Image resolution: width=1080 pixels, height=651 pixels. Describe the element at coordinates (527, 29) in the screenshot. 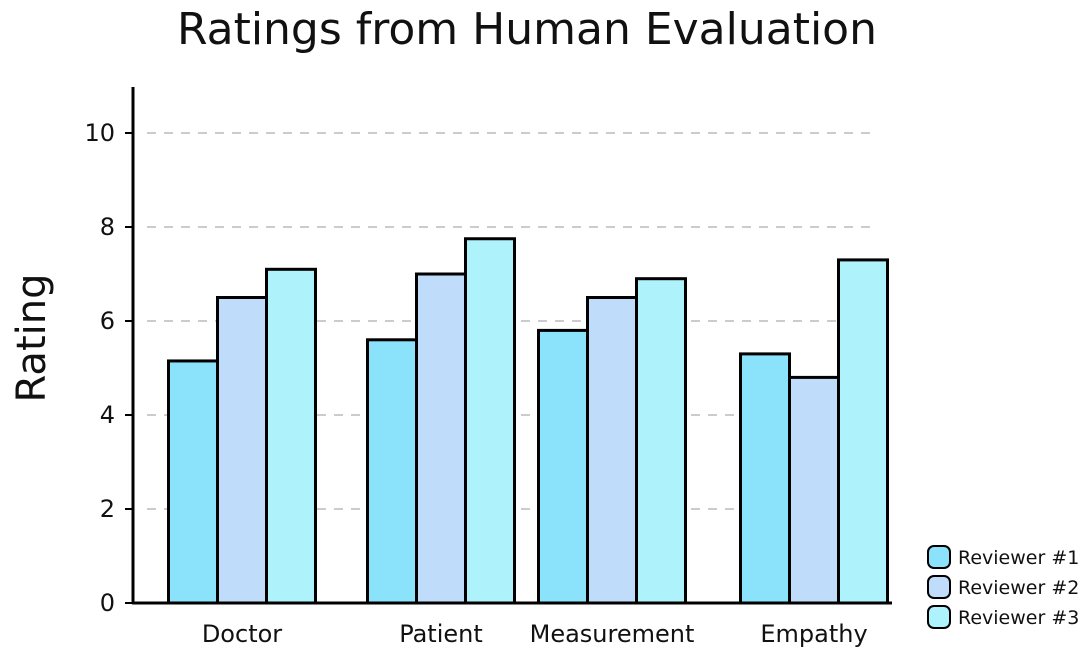

I see `chart-title: Ratings from Human Evaluation` at that location.